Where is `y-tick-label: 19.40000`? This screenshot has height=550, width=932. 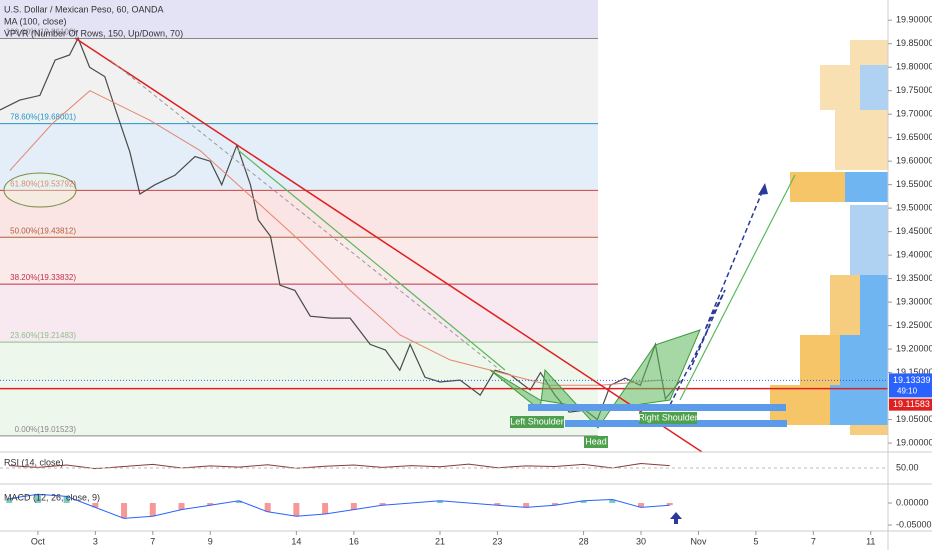
y-tick-label: 19.40000 is located at coordinates (914, 255).